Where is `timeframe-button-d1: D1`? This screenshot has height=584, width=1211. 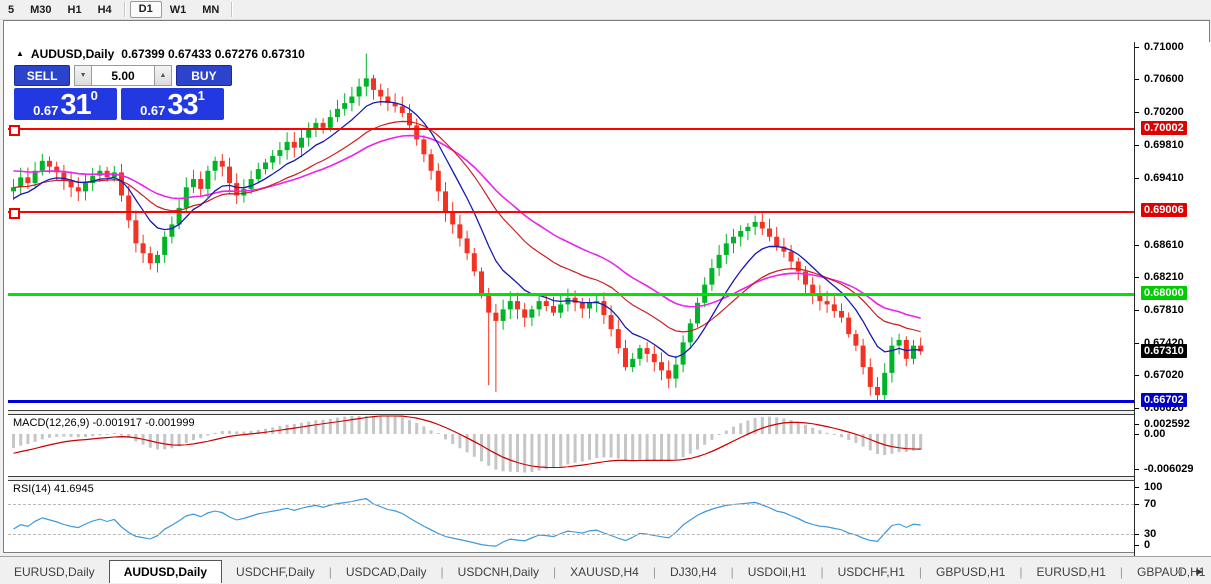
timeframe-button-d1: D1 is located at coordinates (145, 9).